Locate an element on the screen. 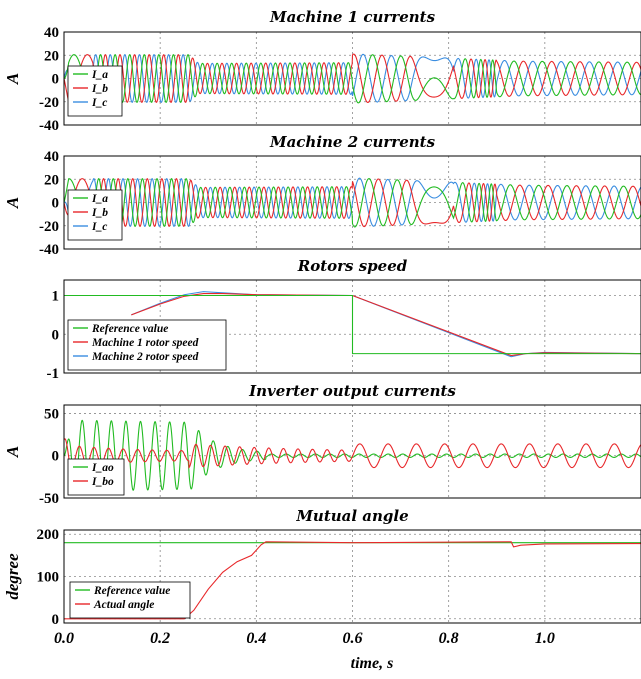 This screenshot has width=641, height=679. legend-label: Machine 2 rotor speed is located at coordinates (145, 357).